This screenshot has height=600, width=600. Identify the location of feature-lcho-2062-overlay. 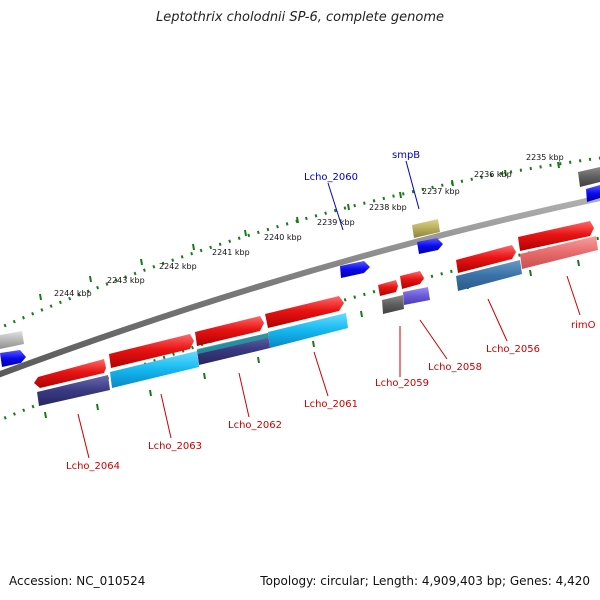
(232, 343).